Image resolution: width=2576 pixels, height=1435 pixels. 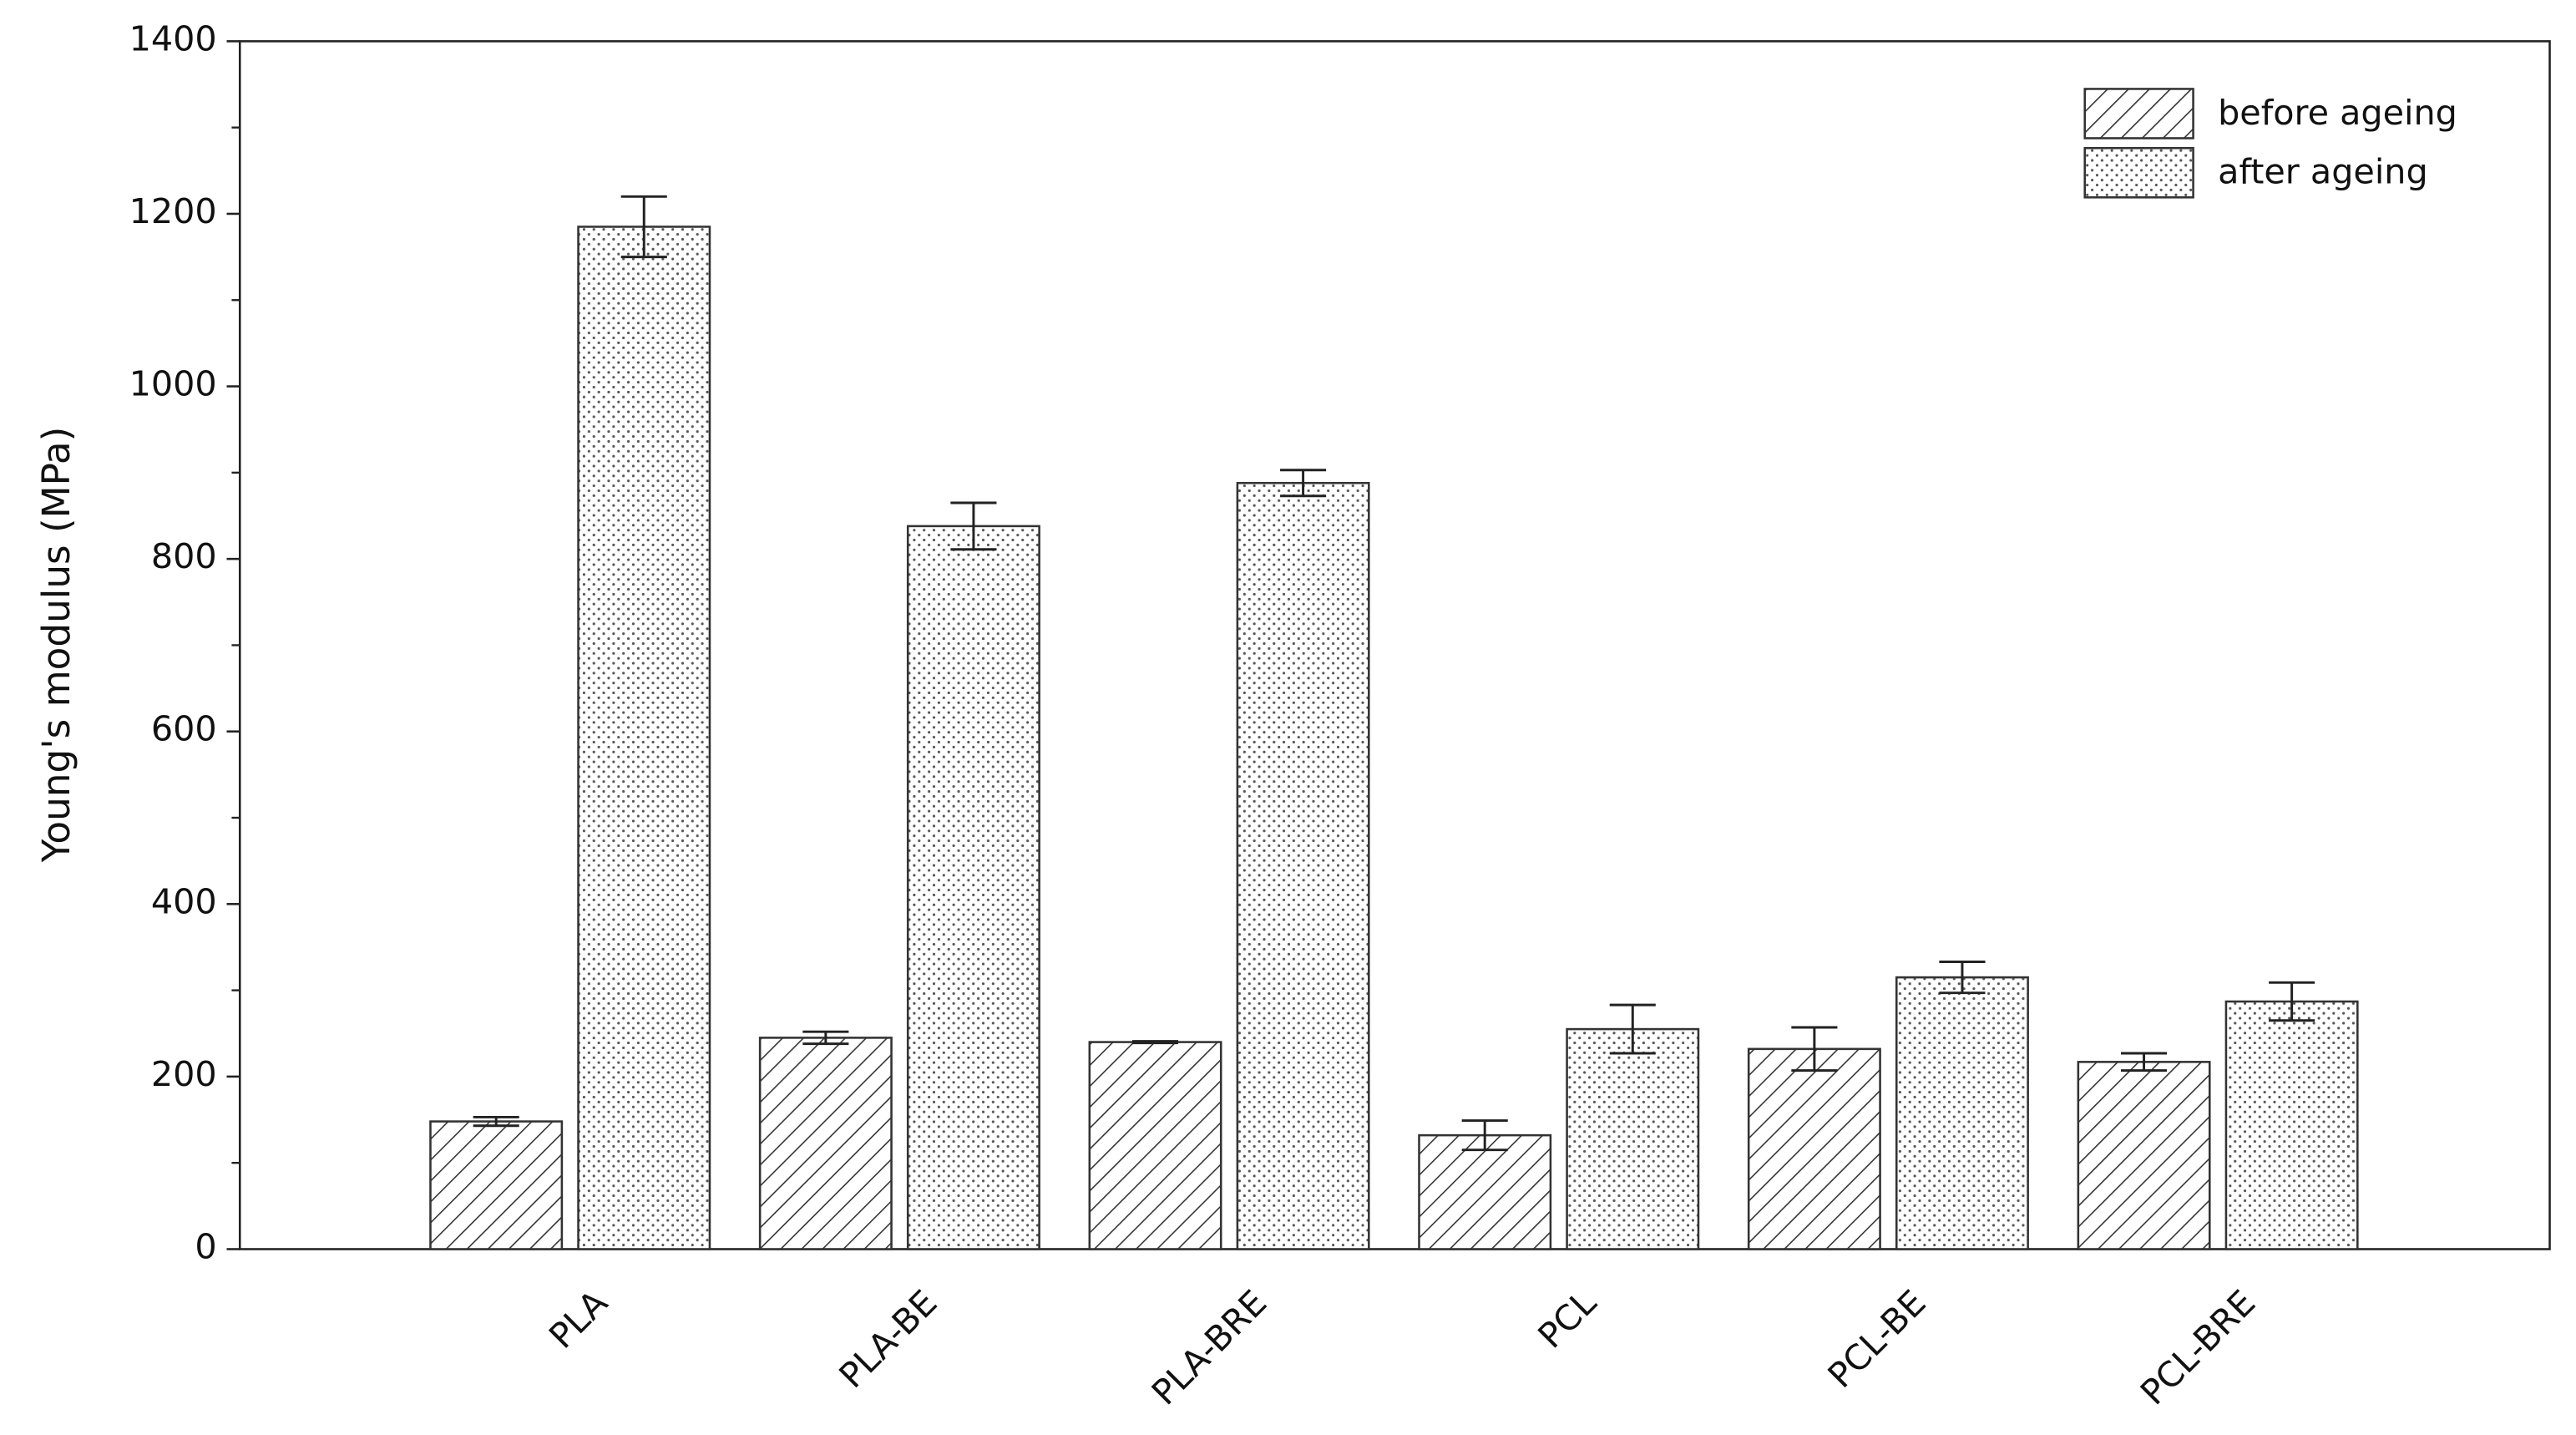 What do you see at coordinates (1567, 1319) in the screenshot?
I see `x-tick-label: PCL` at bounding box center [1567, 1319].